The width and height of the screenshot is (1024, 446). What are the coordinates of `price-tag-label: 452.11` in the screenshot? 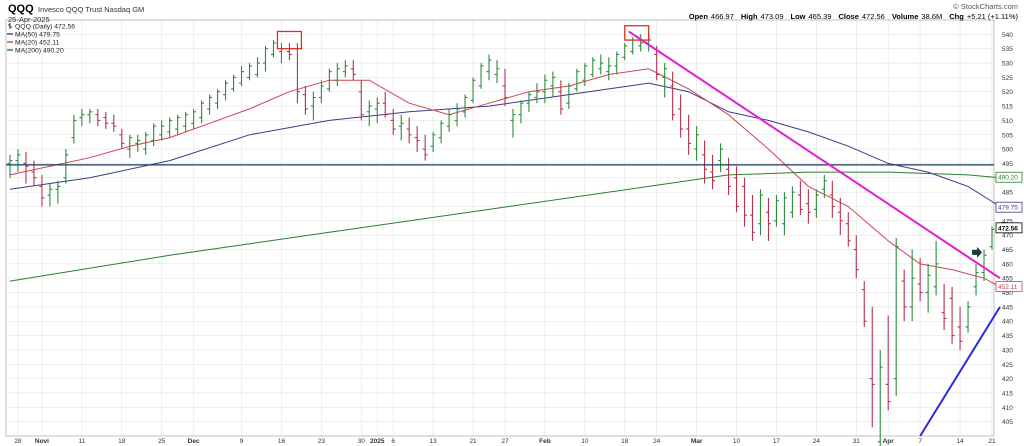 It's located at (1008, 287).